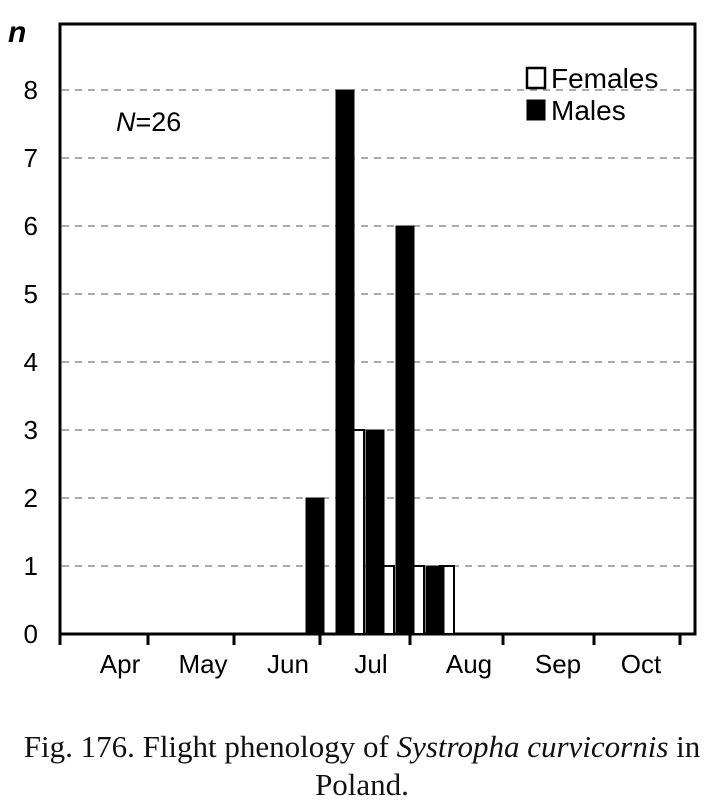 This screenshot has width=724, height=804. What do you see at coordinates (31, 158) in the screenshot?
I see `y-tick-label: 7` at bounding box center [31, 158].